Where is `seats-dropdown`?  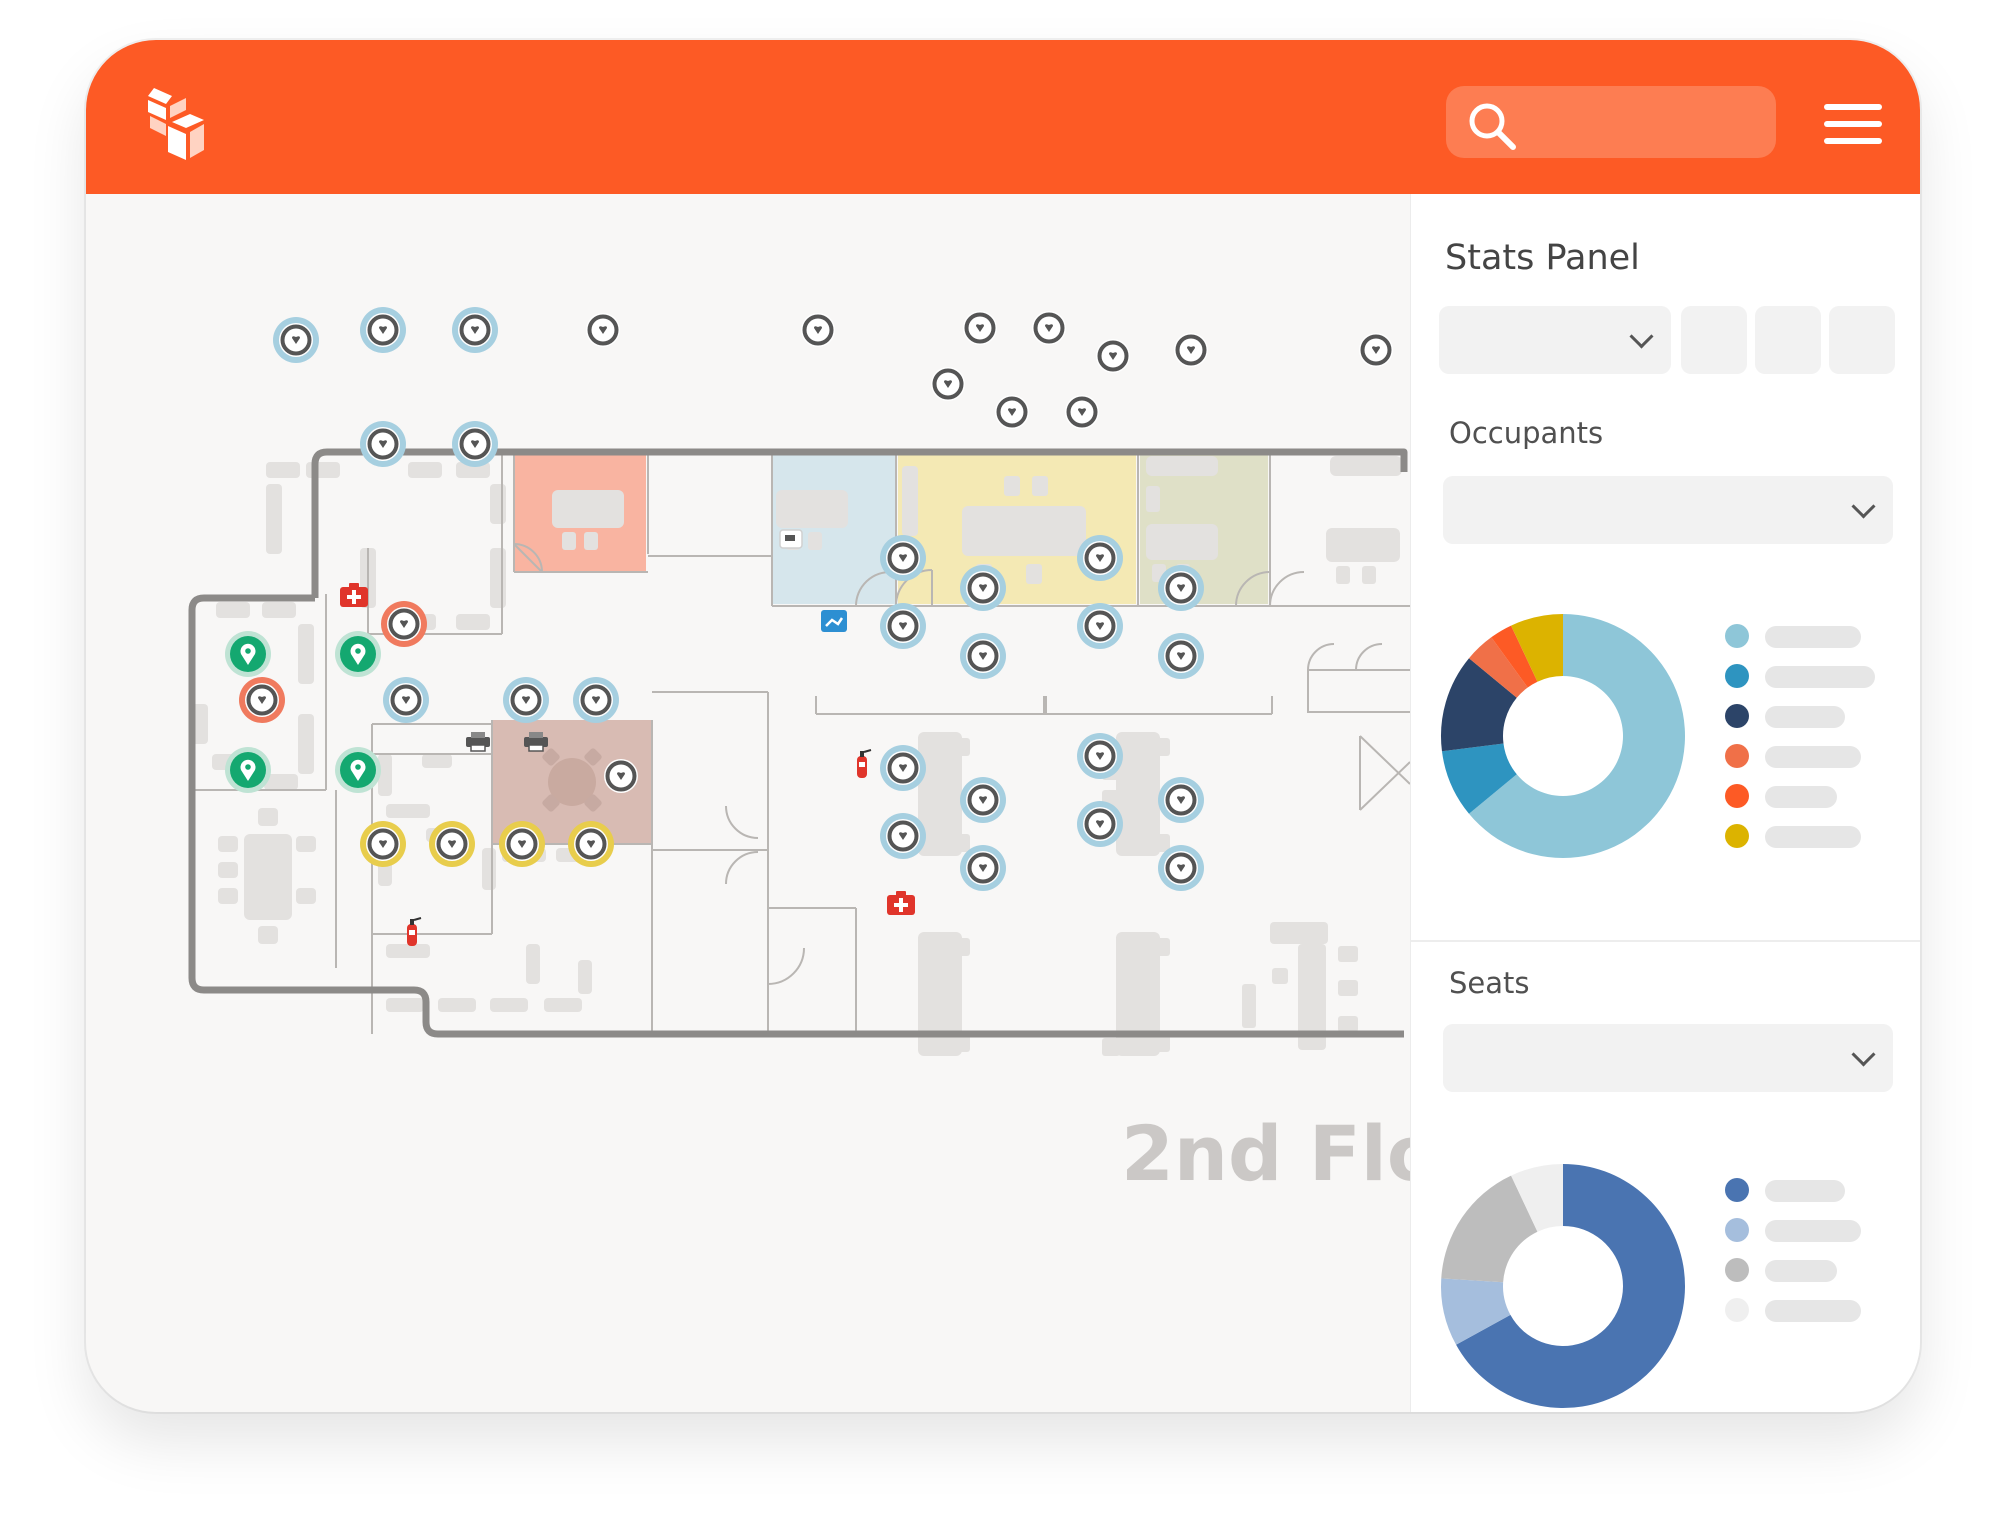 seats-dropdown is located at coordinates (1668, 1058).